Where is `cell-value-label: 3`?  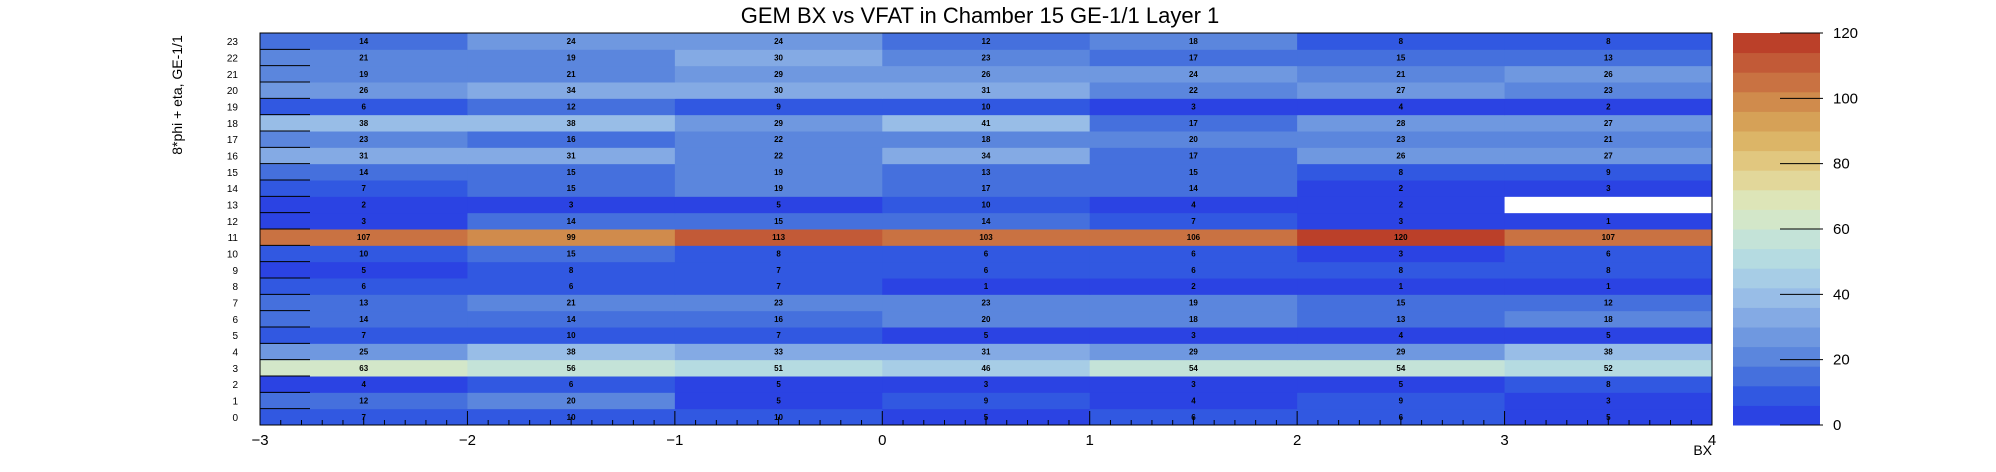
cell-value-label: 3 is located at coordinates (1193, 384).